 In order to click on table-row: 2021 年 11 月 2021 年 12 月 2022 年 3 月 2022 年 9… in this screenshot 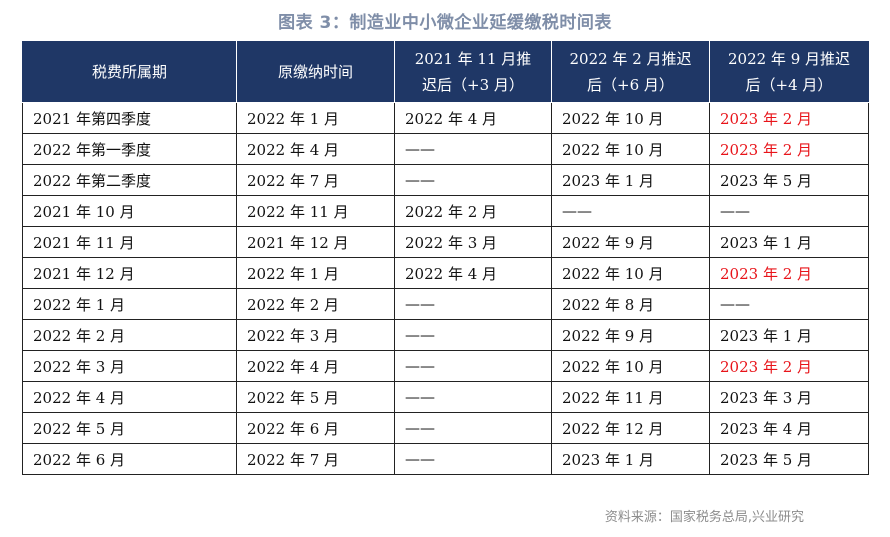, I will do `click(445, 242)`.